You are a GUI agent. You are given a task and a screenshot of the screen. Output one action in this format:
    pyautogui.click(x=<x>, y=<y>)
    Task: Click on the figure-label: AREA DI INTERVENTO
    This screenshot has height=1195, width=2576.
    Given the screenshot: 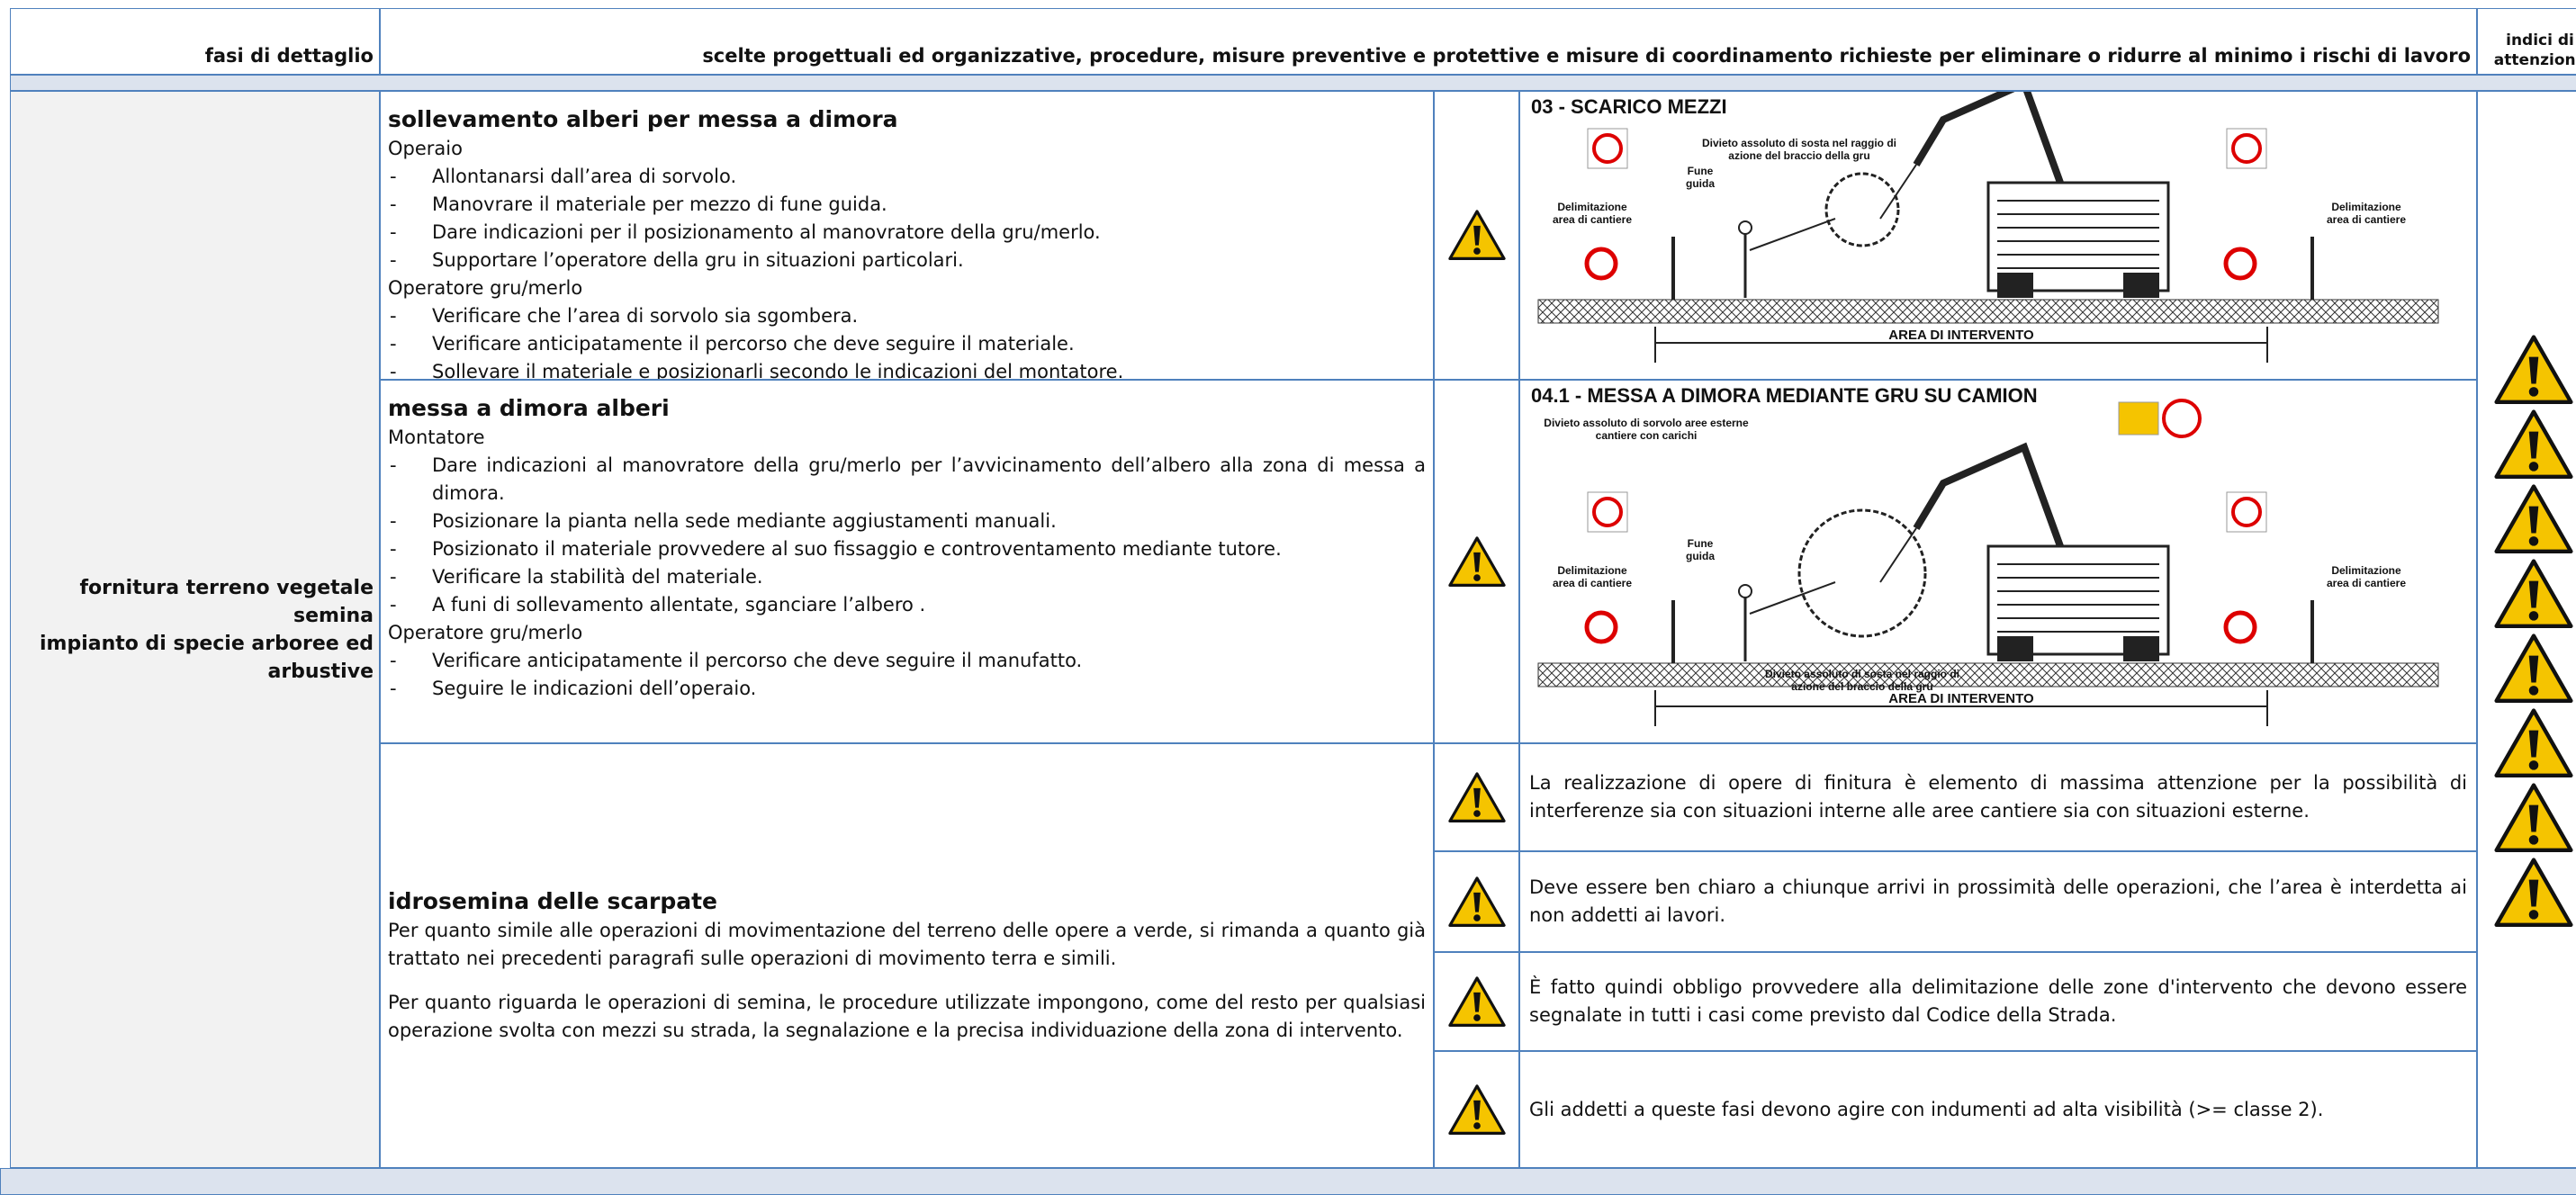 What is the action you would take?
    pyautogui.click(x=1961, y=335)
    